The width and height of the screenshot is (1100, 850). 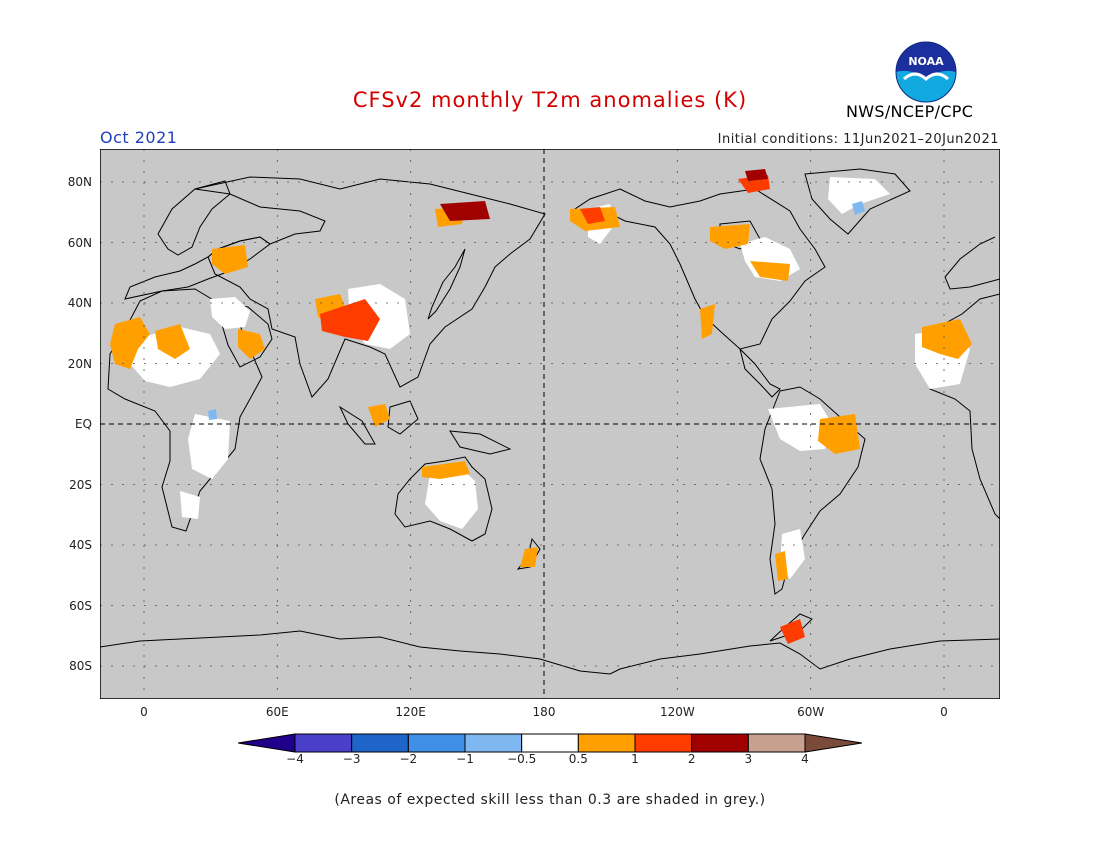 I want to click on longitude-label: 120E, so click(x=410, y=712).